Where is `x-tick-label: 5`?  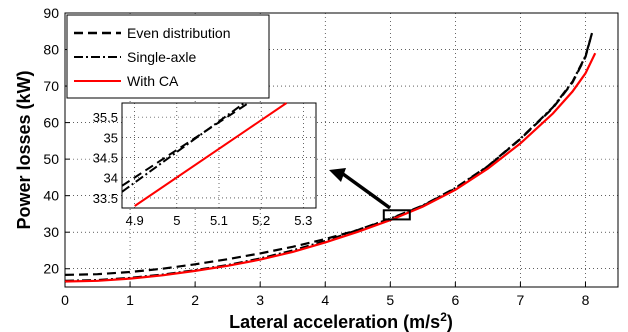 x-tick-label: 5 is located at coordinates (390, 300).